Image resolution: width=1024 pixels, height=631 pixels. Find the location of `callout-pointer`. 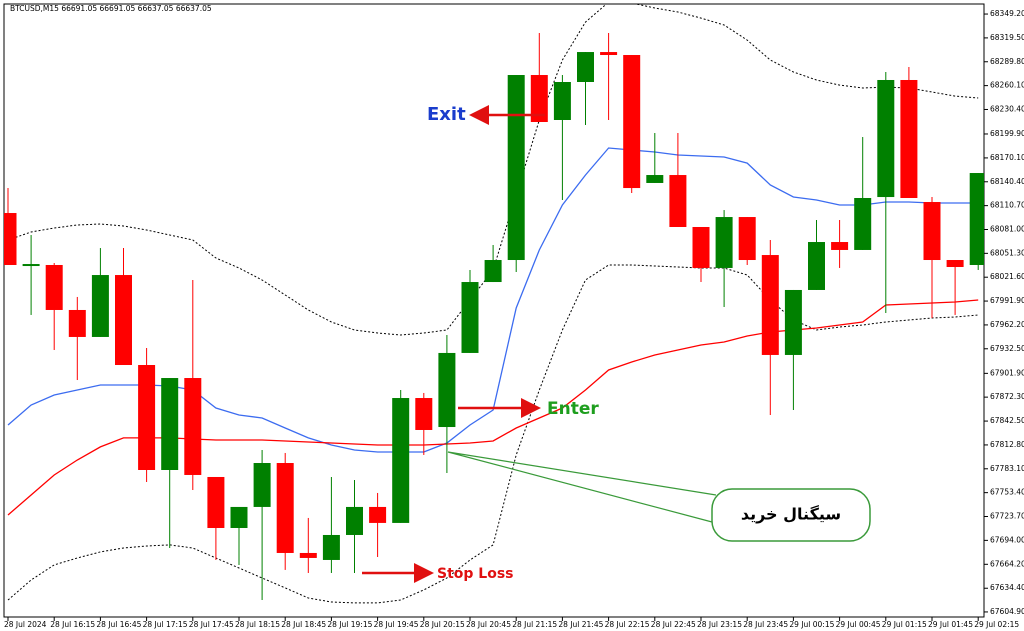

callout-pointer is located at coordinates (582, 487).